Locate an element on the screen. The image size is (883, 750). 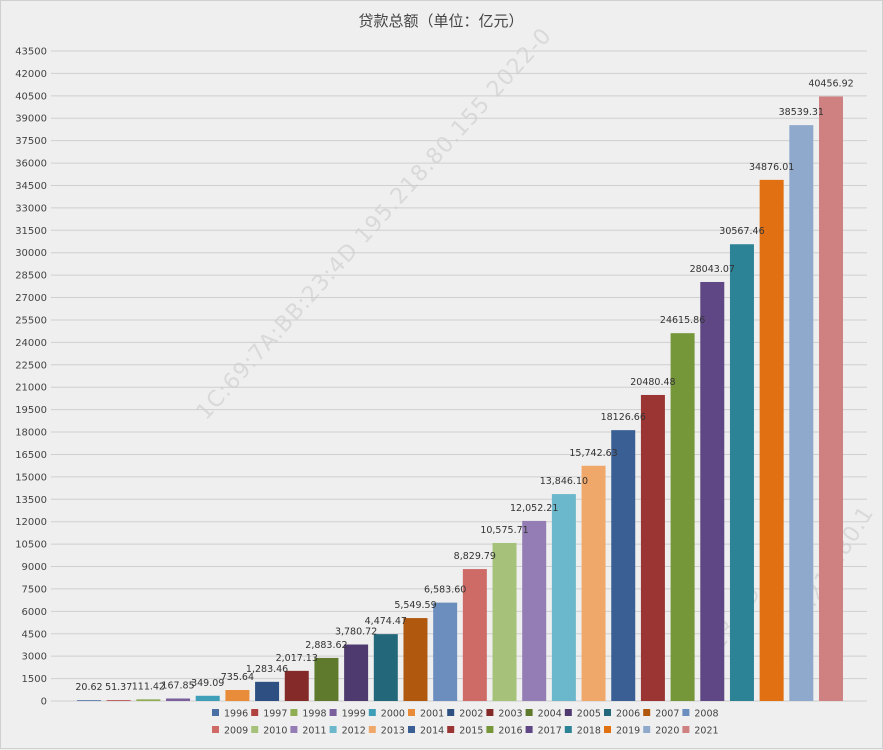
legend-label-2008: 2008 is located at coordinates (706, 714).